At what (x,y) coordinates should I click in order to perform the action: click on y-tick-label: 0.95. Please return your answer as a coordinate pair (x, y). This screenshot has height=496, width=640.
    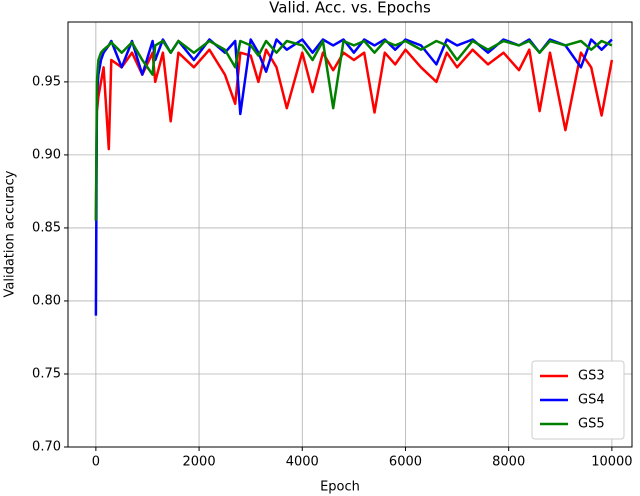
    Looking at the image, I should click on (46, 81).